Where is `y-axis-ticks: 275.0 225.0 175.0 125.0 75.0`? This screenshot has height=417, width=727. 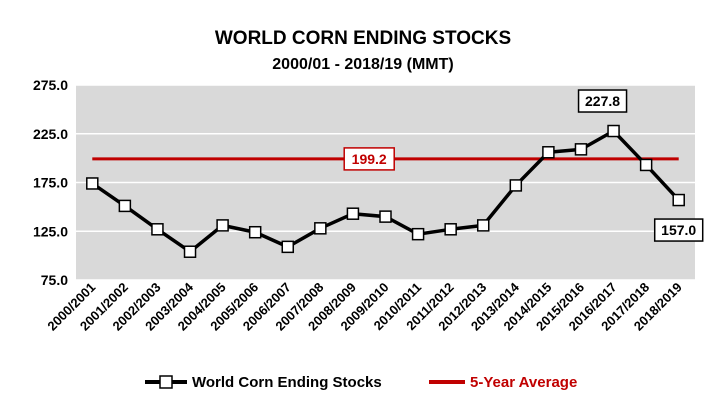 y-axis-ticks: 275.0 225.0 175.0 125.0 75.0 is located at coordinates (50, 182).